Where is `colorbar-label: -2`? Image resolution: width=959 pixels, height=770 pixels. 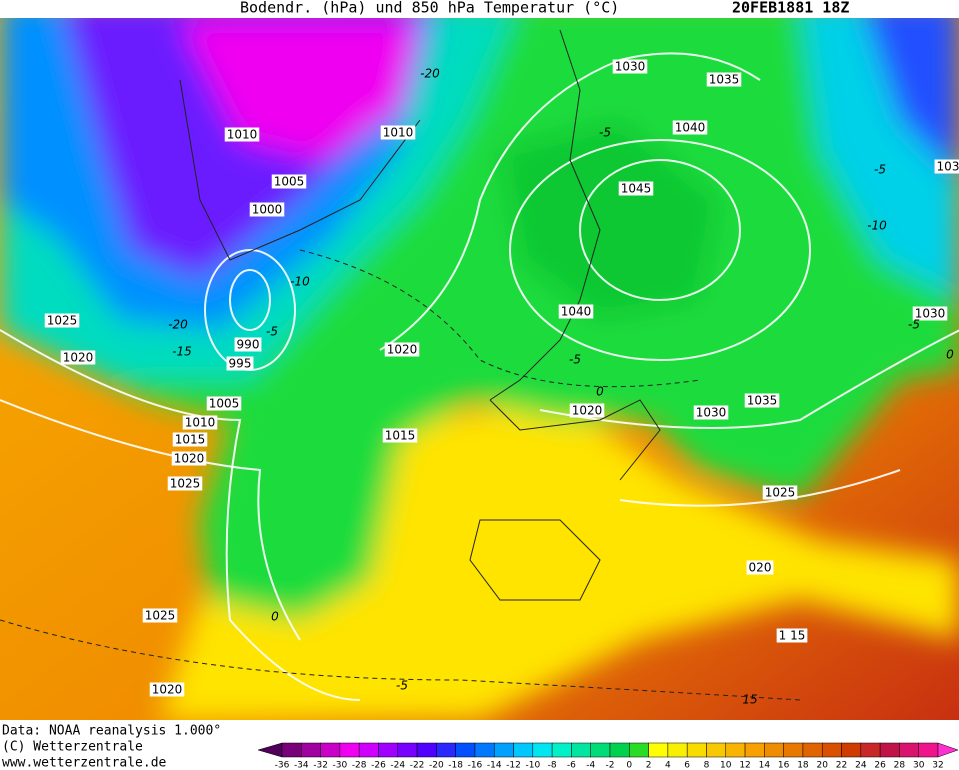 colorbar-label: -2 is located at coordinates (610, 765).